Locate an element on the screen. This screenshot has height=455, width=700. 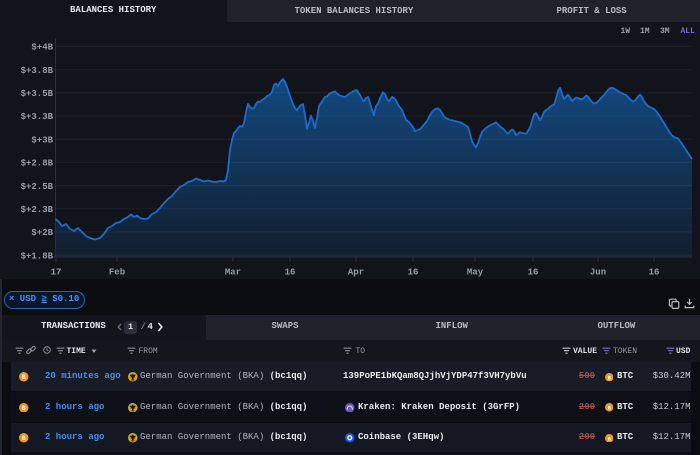
svg-text: Feb is located at coordinates (117, 273).